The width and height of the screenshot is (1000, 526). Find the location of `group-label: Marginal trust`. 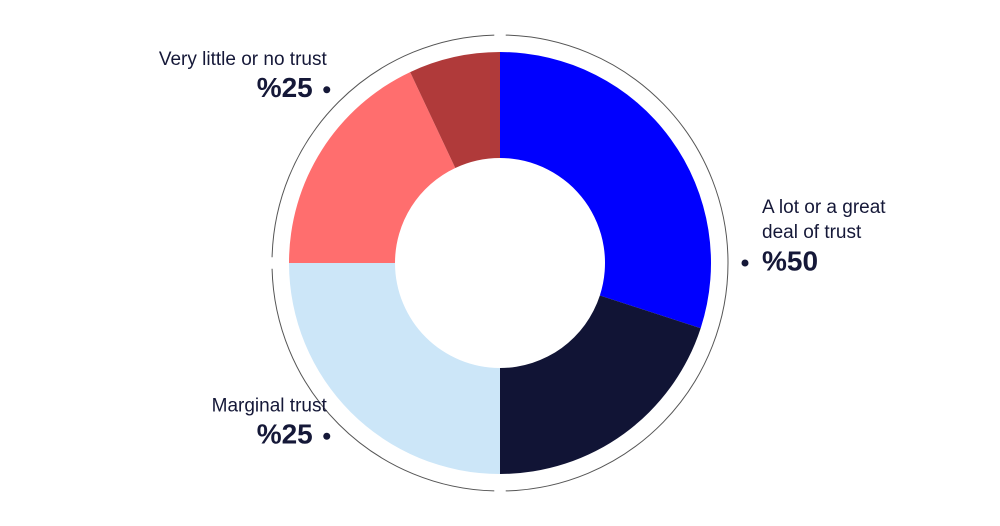

group-label: Marginal trust is located at coordinates (270, 405).